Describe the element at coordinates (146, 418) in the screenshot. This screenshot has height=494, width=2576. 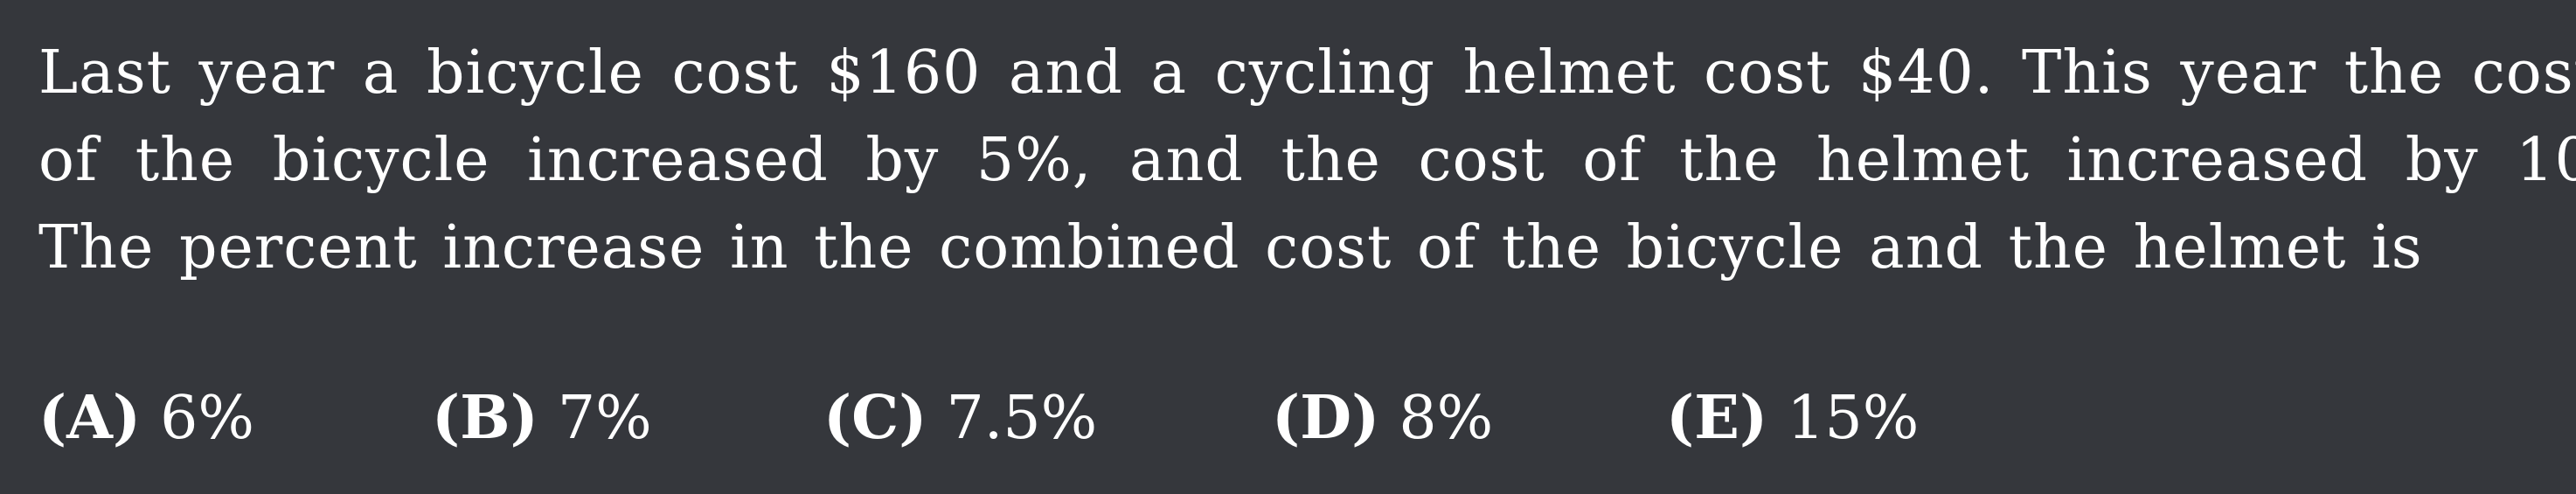
I see `choice-a: (A) 6%` at that location.